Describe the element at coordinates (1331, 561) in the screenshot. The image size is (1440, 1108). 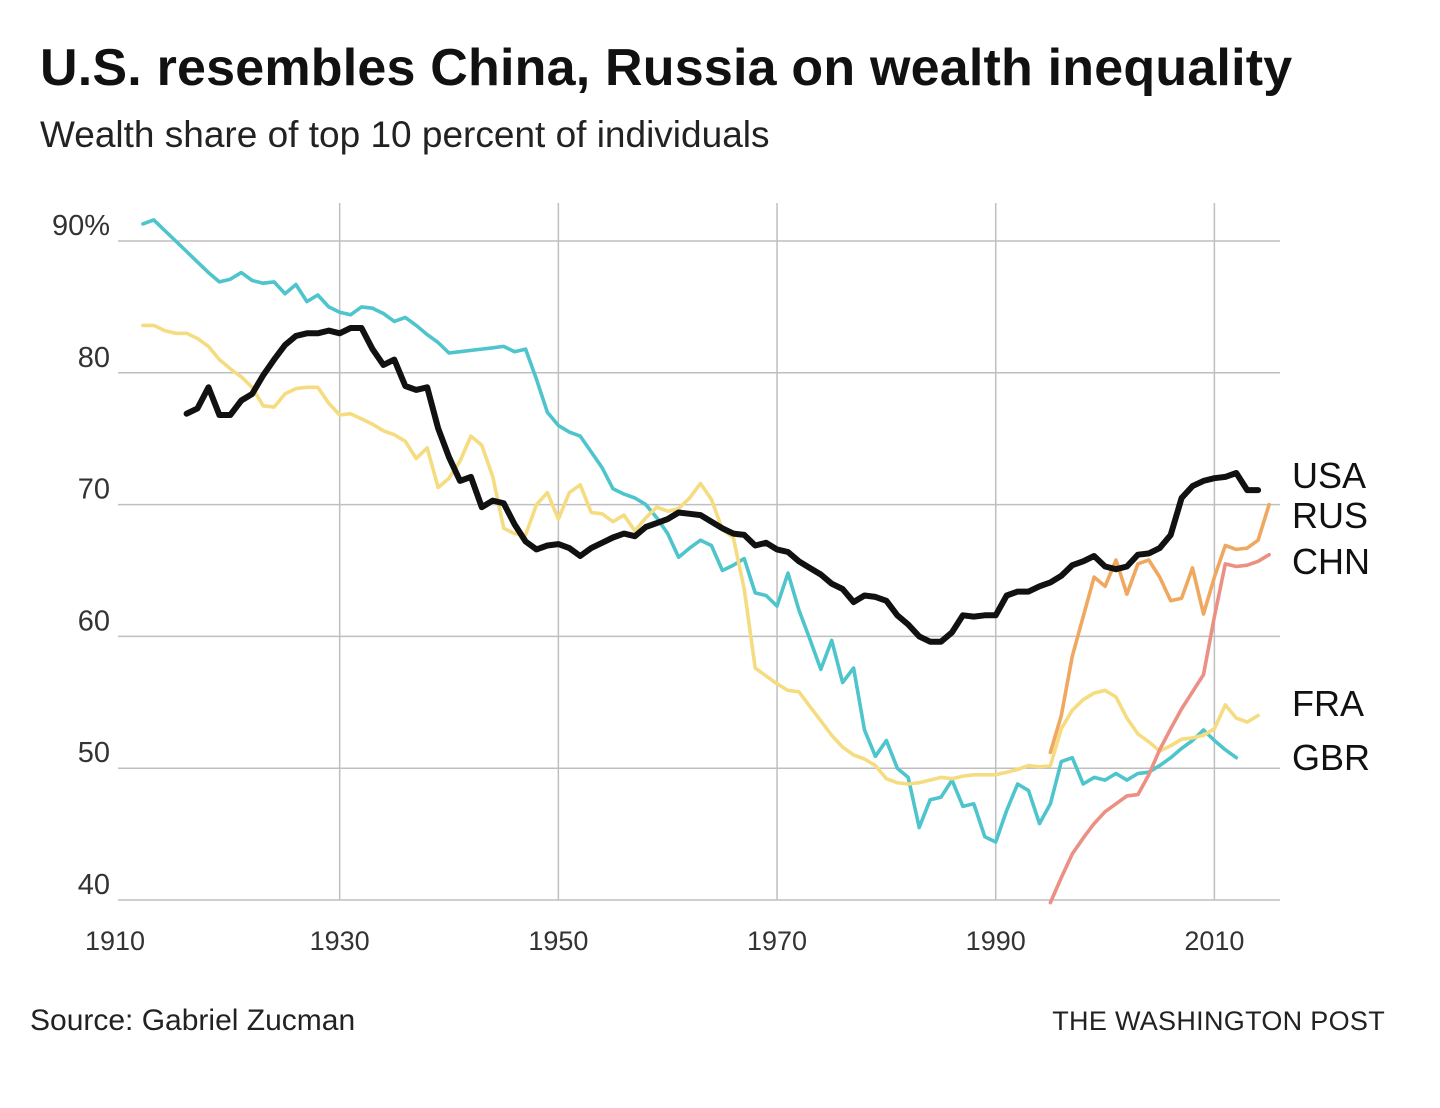
I see `series-label-chn: CHN` at that location.